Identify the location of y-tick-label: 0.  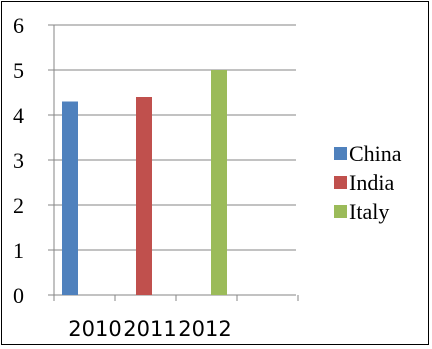
(18, 295).